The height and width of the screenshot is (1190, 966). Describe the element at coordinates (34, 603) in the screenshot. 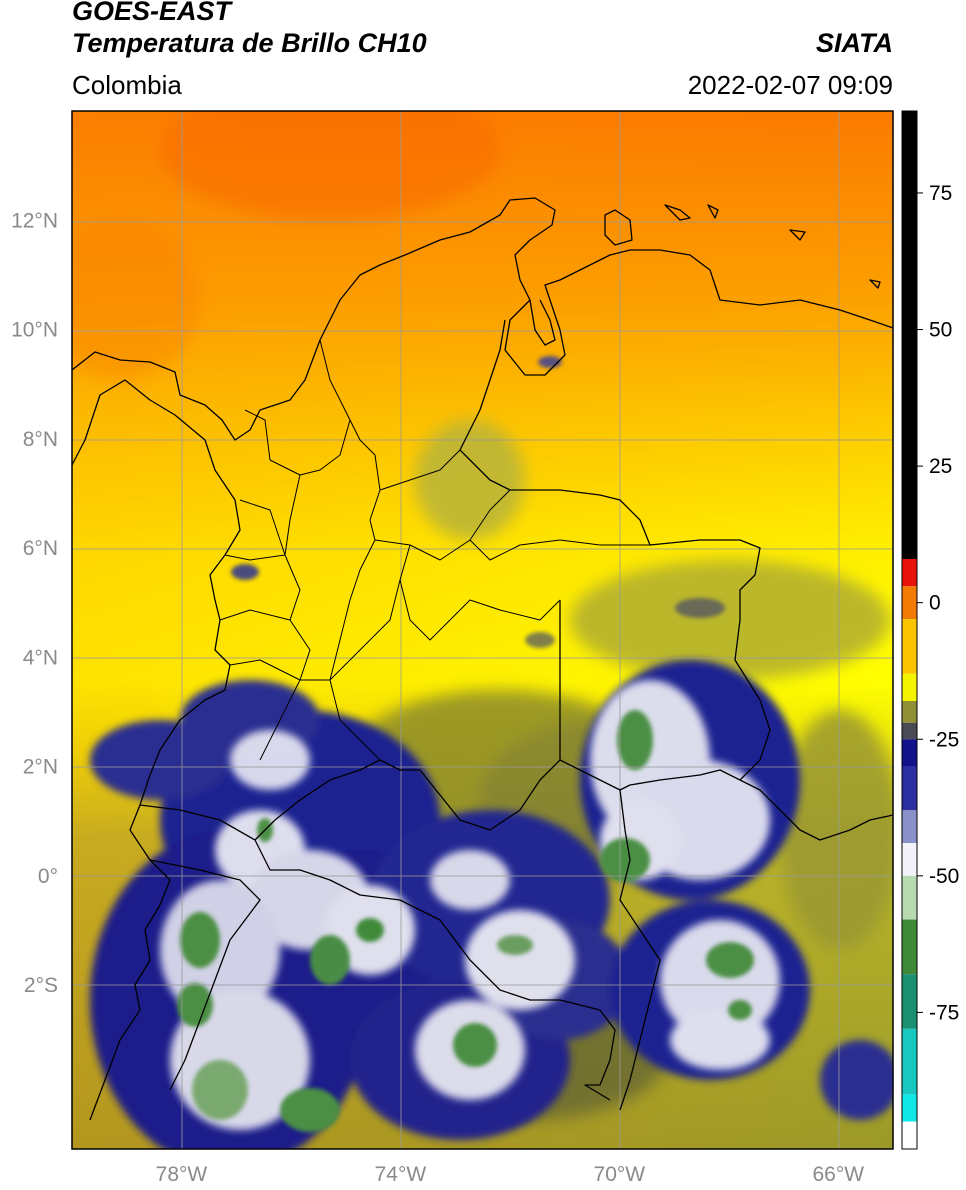

I see `latitude-axis: 12°N 10°N 8°N 6°N 4°N 2°N 0° 2°S` at that location.